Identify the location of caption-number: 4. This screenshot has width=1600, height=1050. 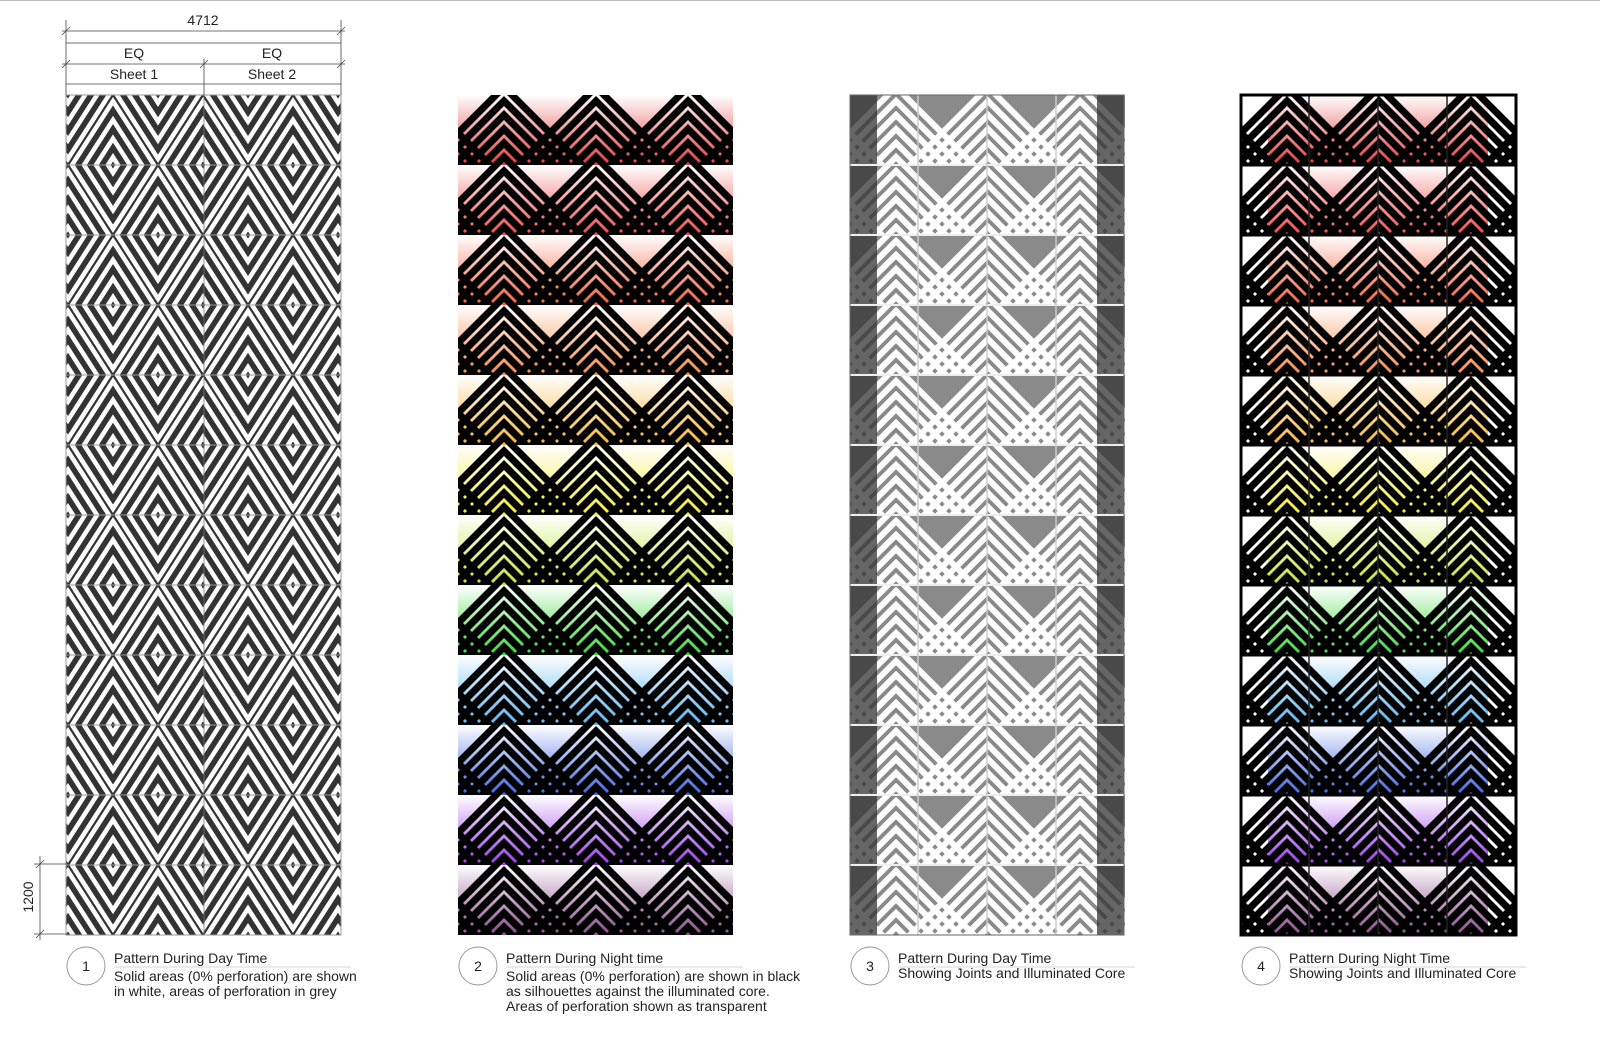
(1261, 966).